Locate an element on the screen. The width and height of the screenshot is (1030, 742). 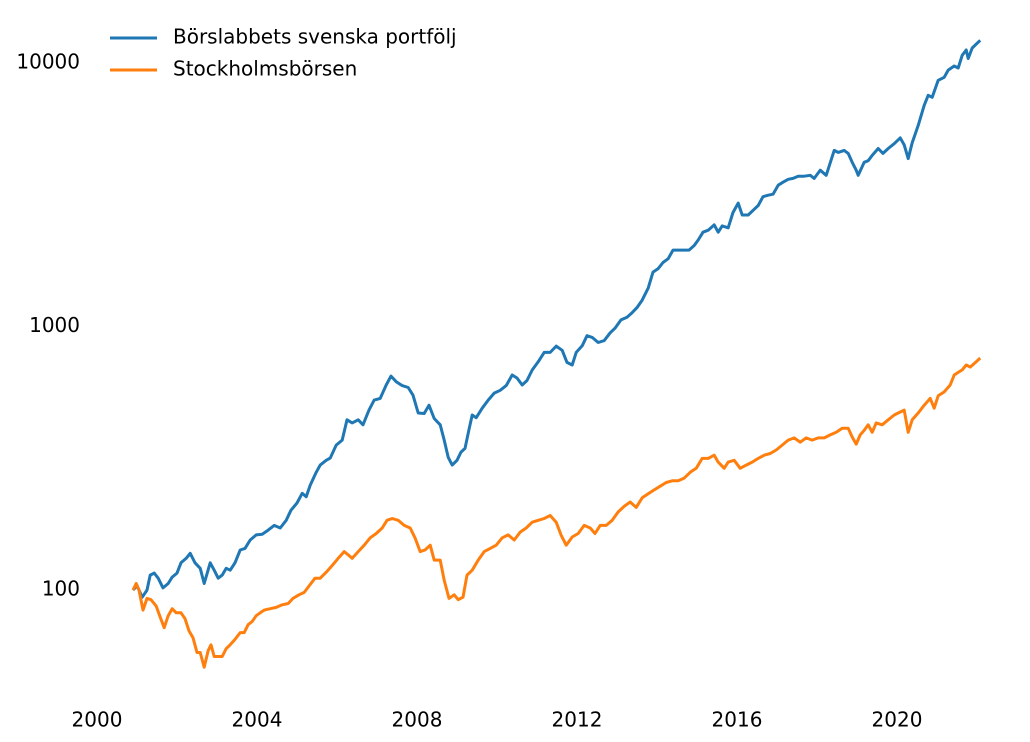
legend-label: Börslabbets svenska portfölj is located at coordinates (315, 37).